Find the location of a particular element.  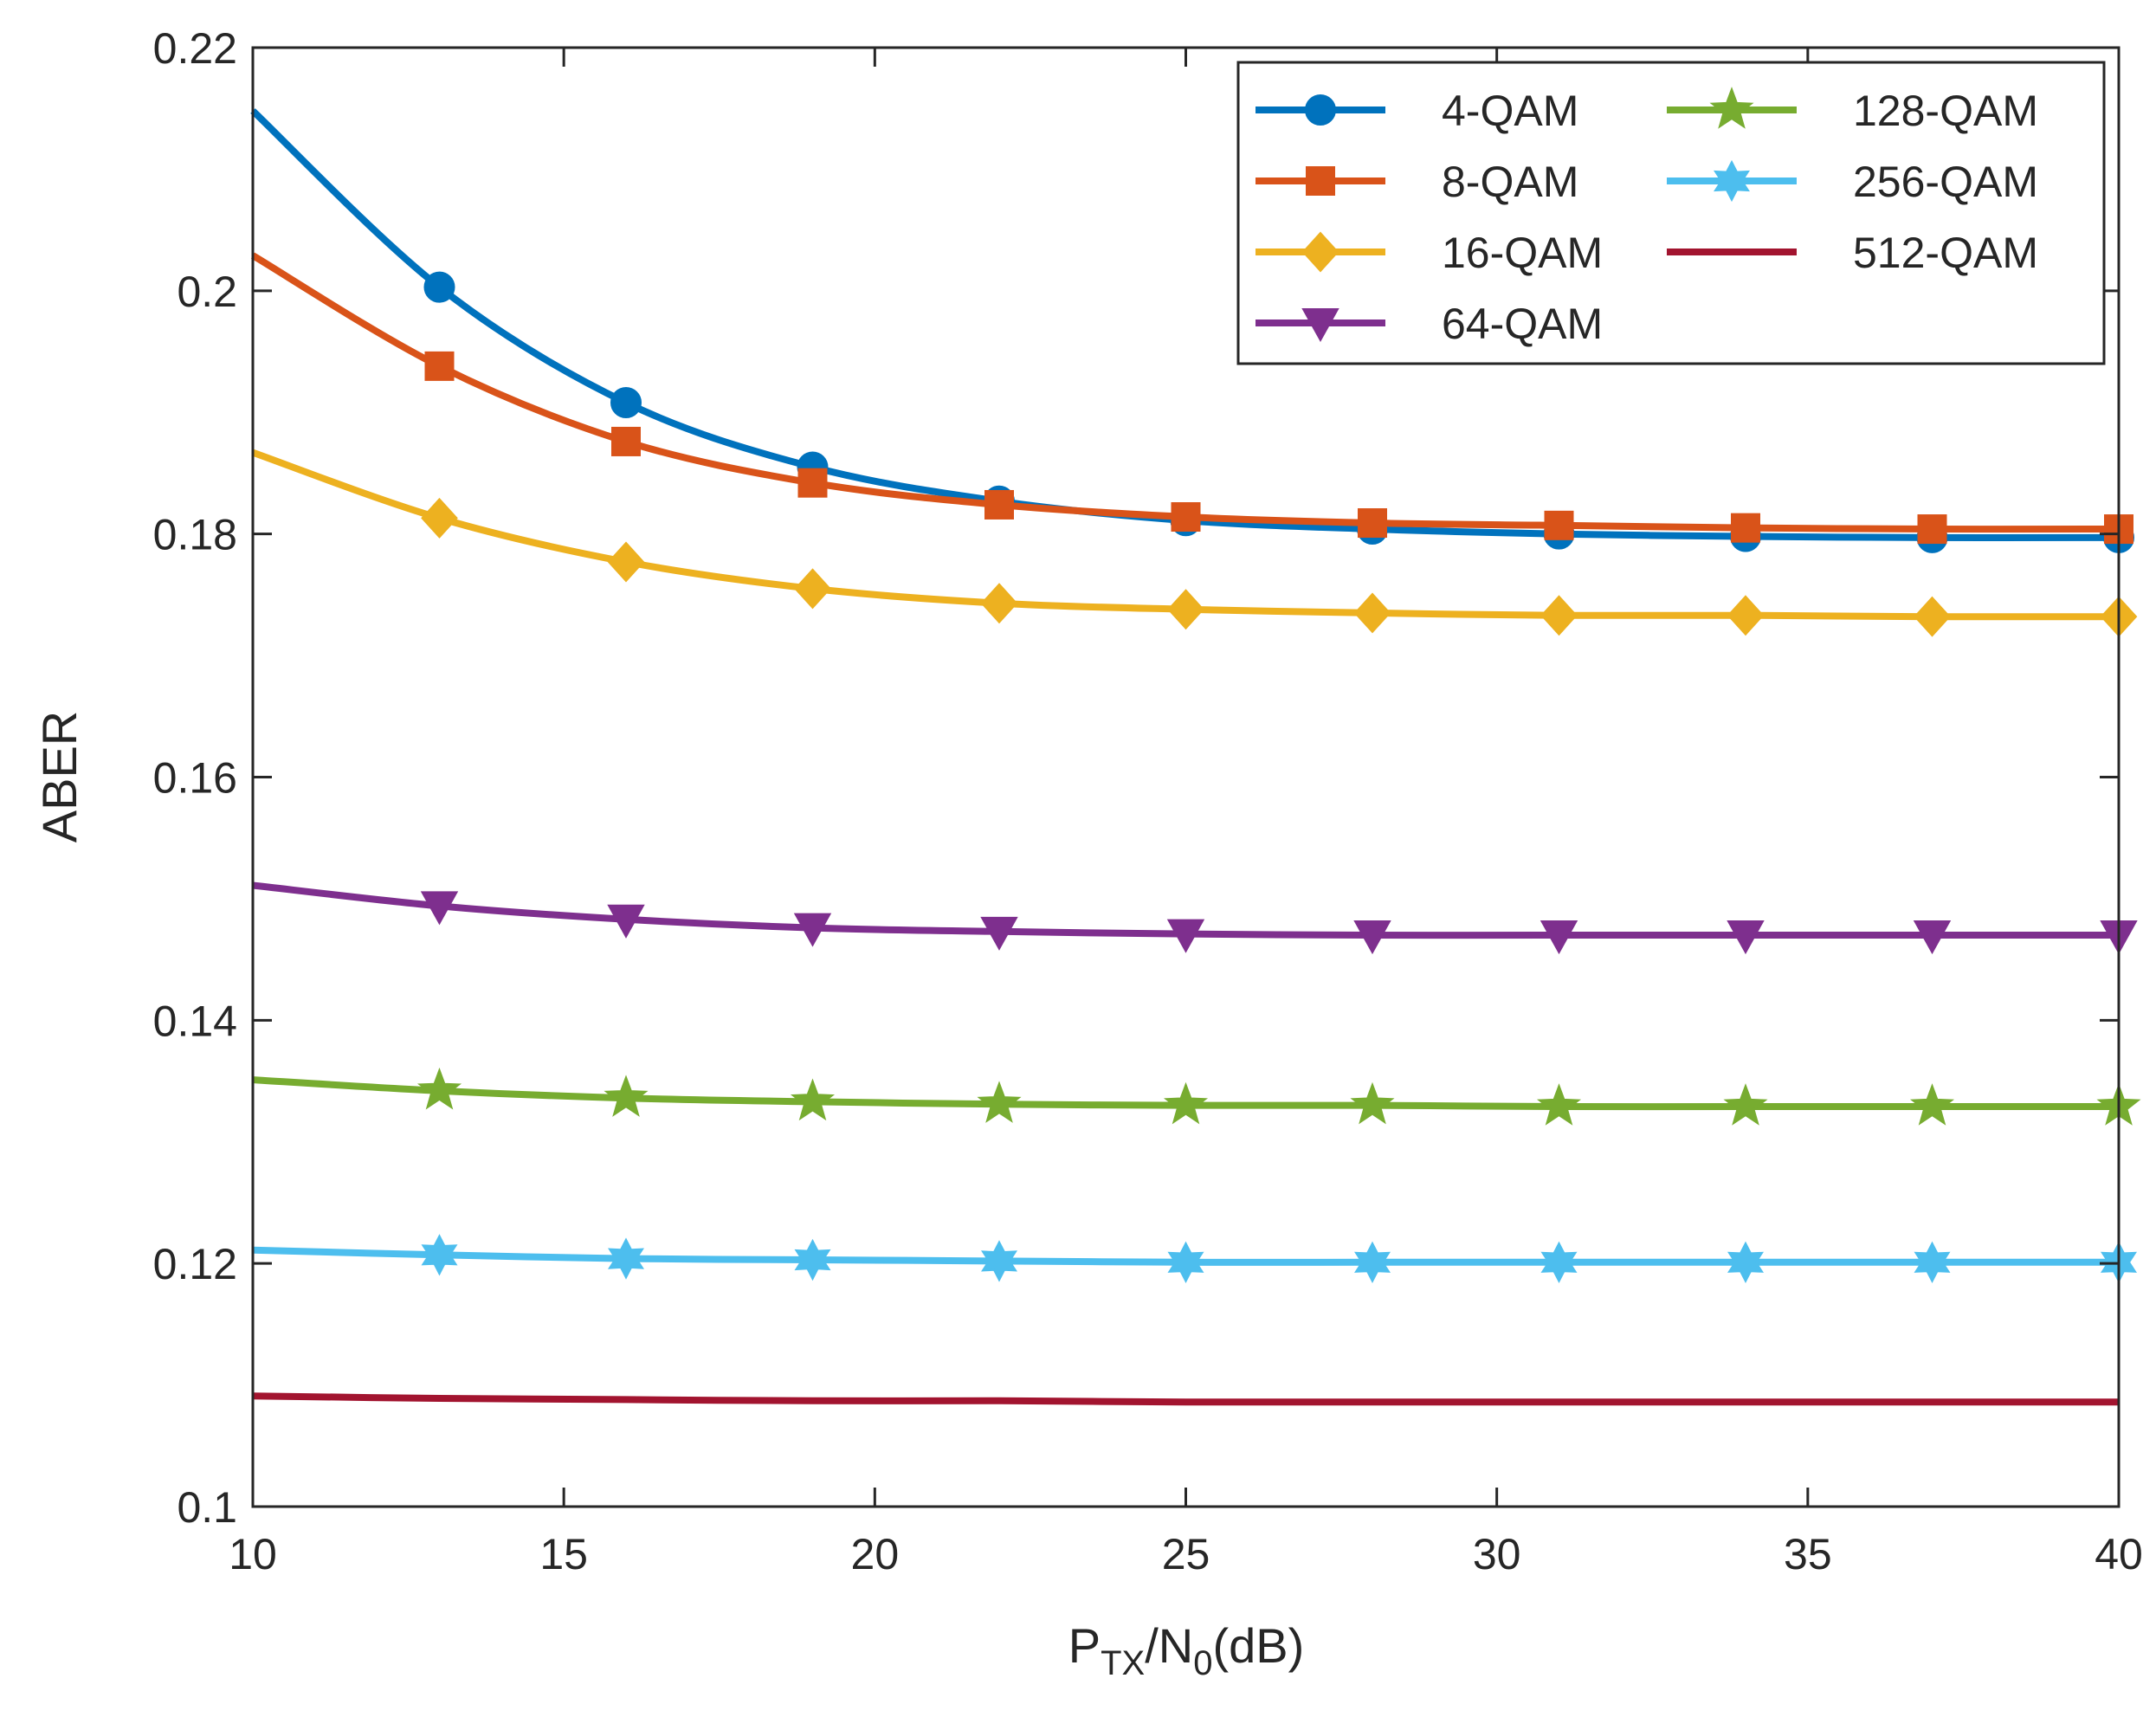

legend-entry-16-qam: 16-QAM is located at coordinates (1429, 253).